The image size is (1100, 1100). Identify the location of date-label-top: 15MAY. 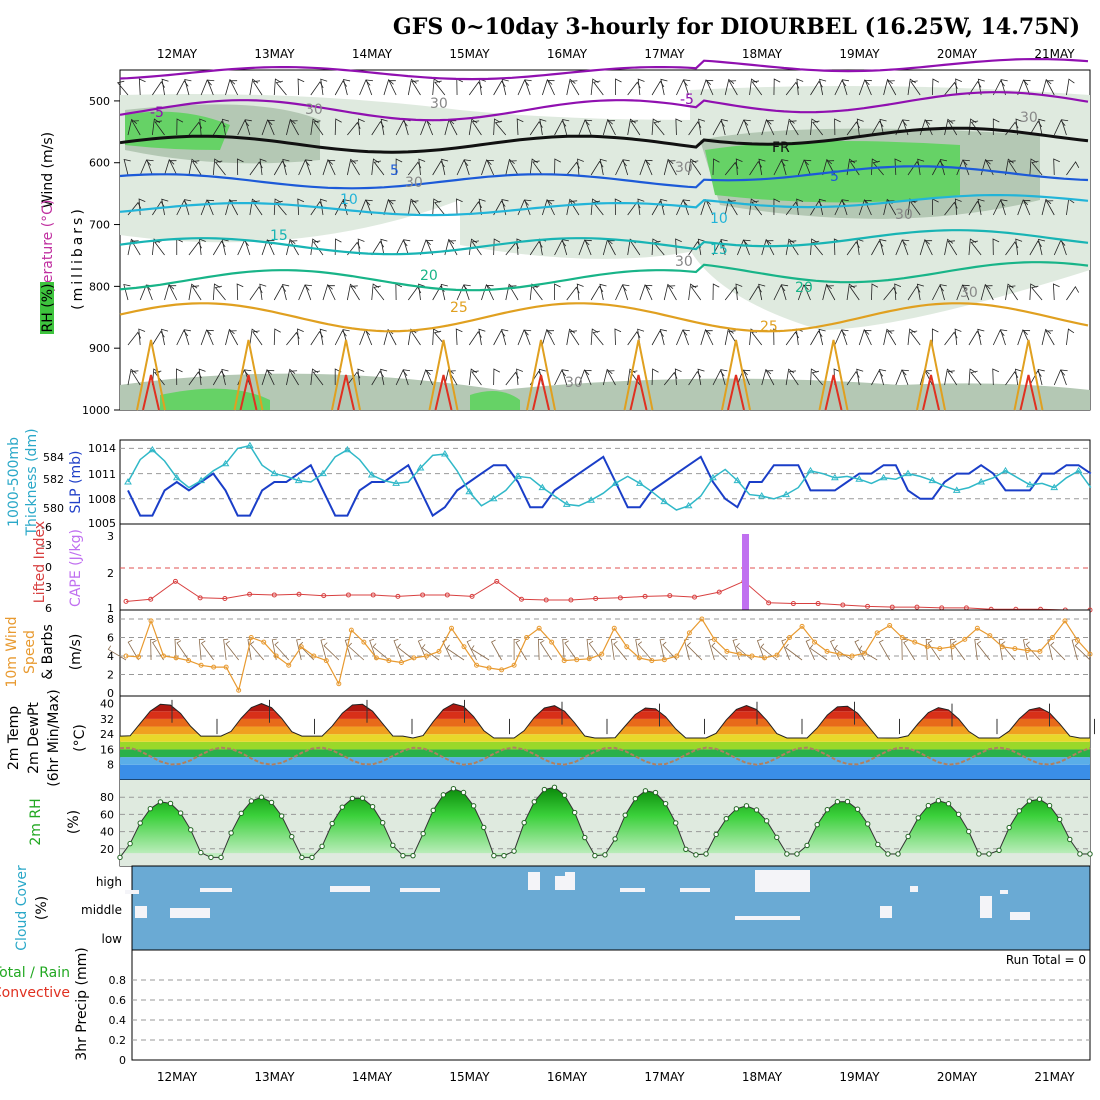
(469, 54).